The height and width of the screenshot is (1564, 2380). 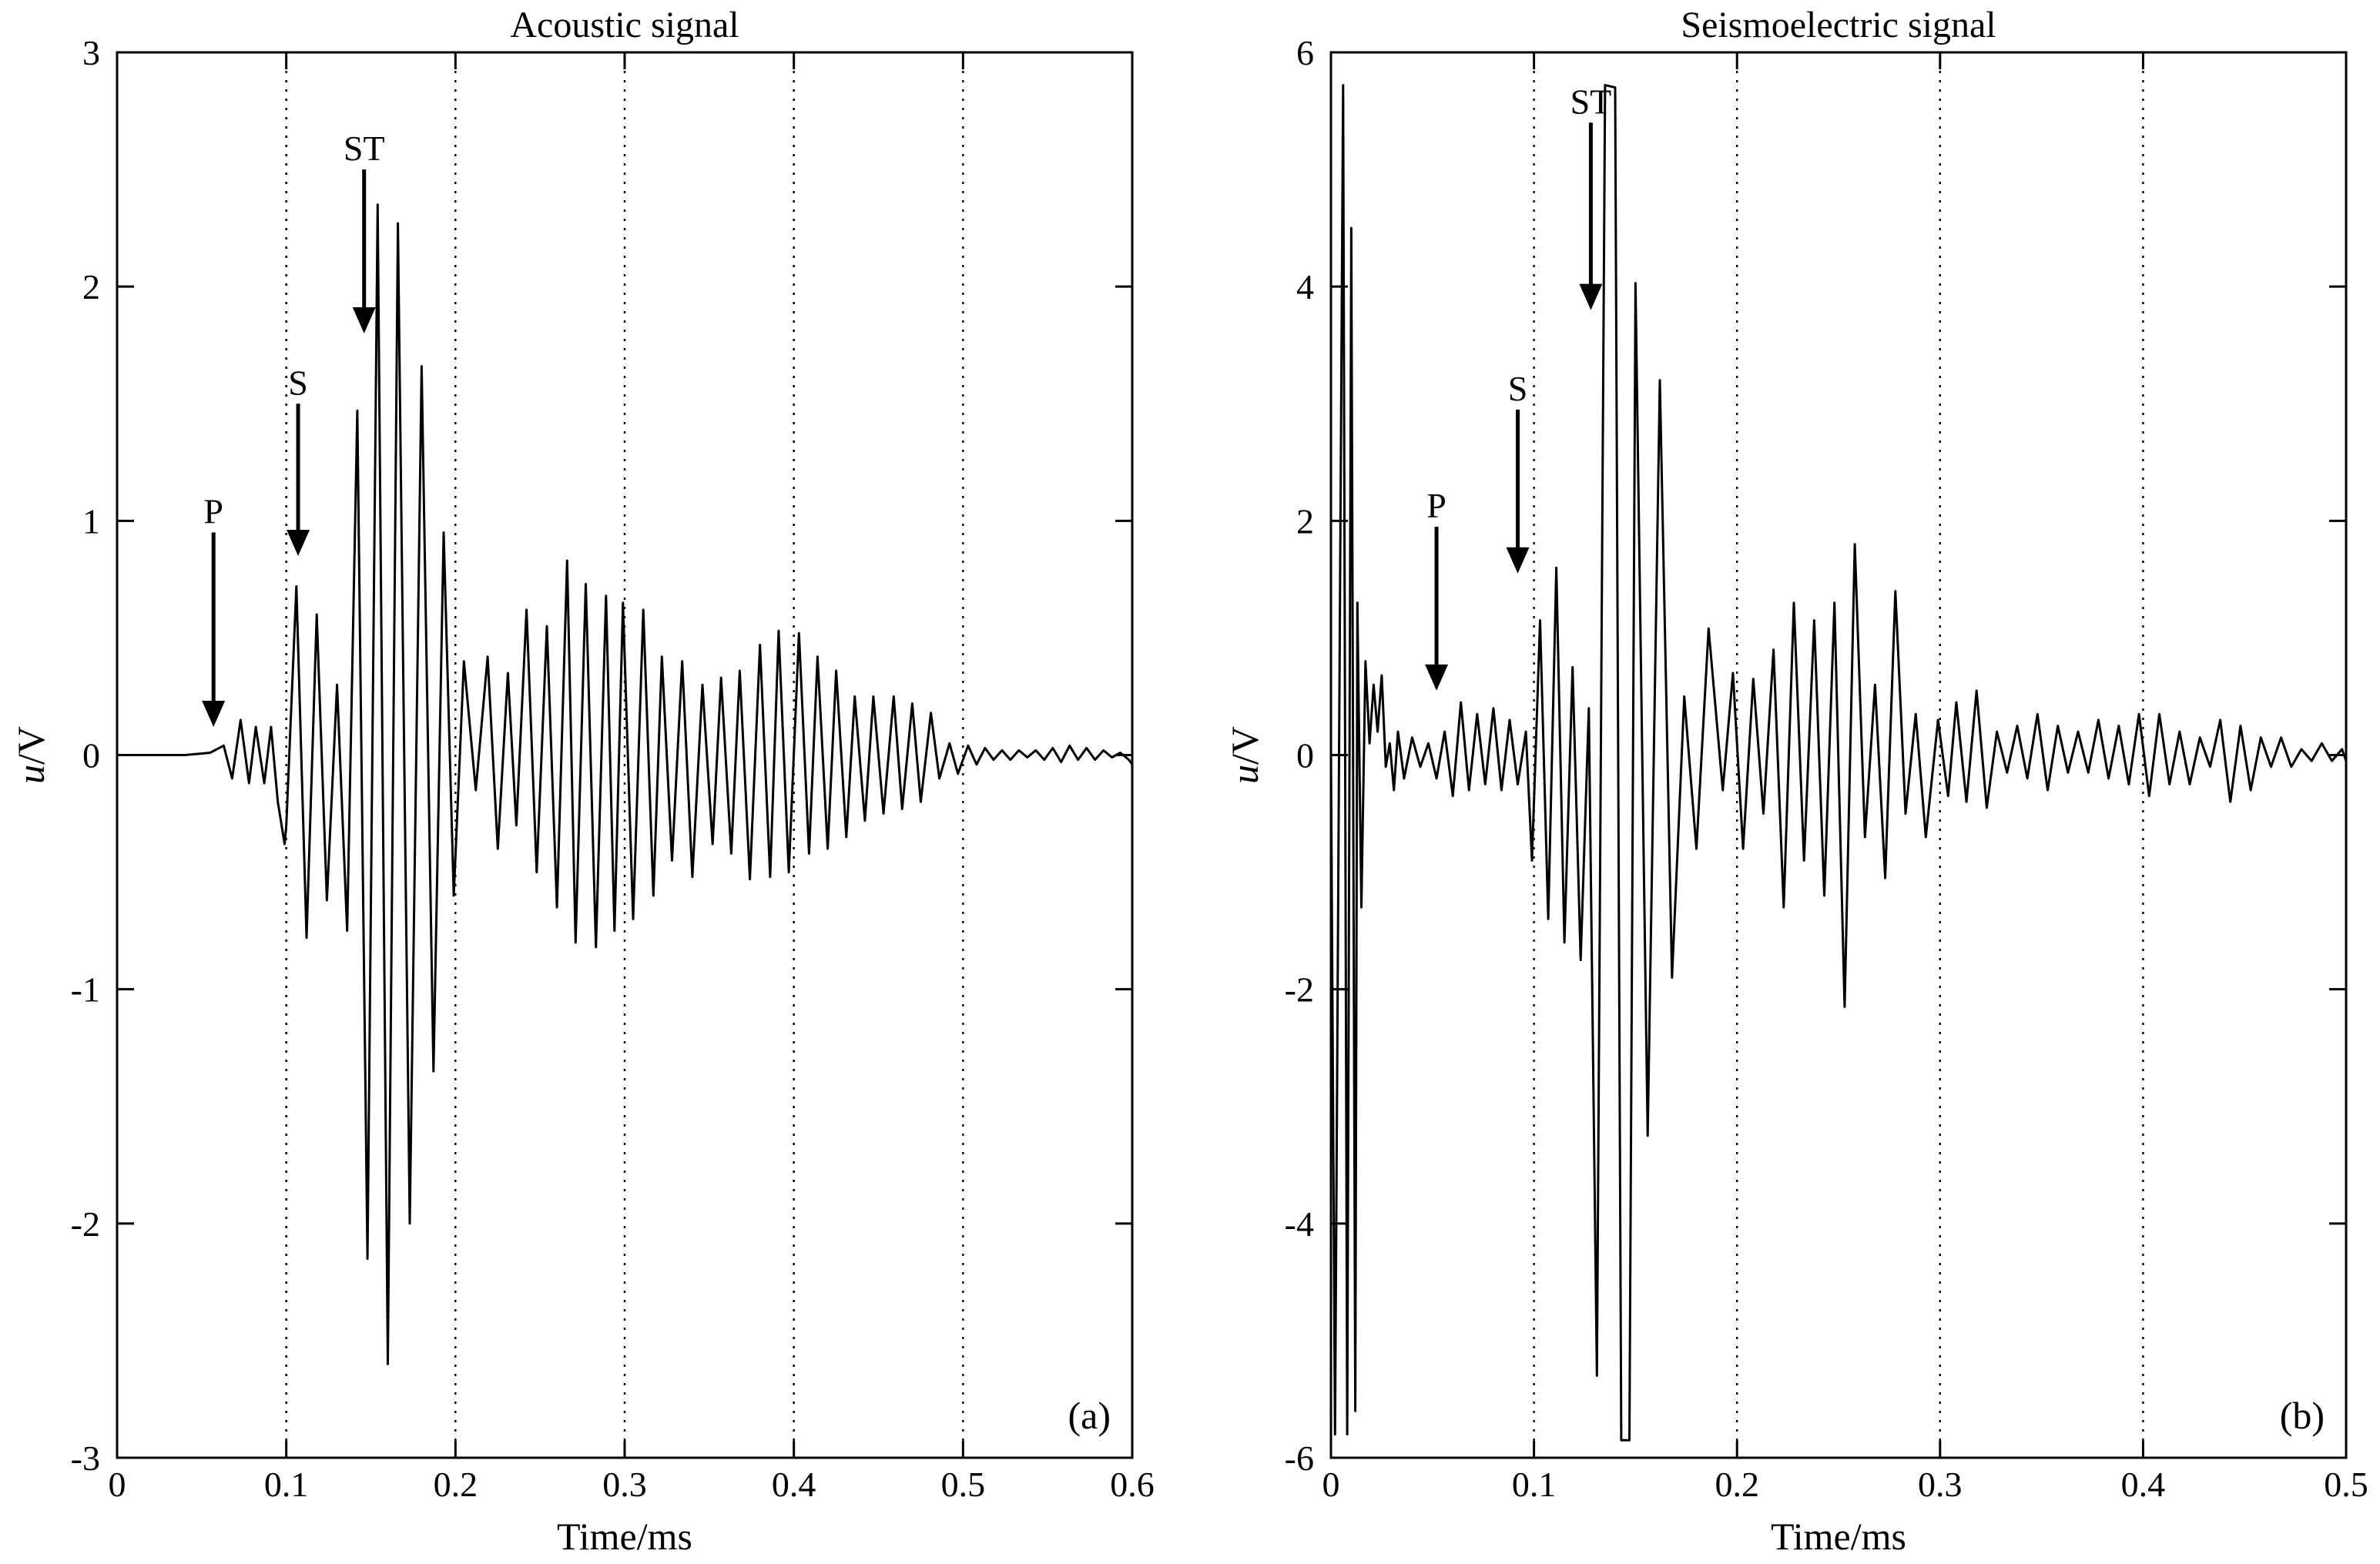 What do you see at coordinates (1305, 52) in the screenshot?
I see `y-tick-label: 6` at bounding box center [1305, 52].